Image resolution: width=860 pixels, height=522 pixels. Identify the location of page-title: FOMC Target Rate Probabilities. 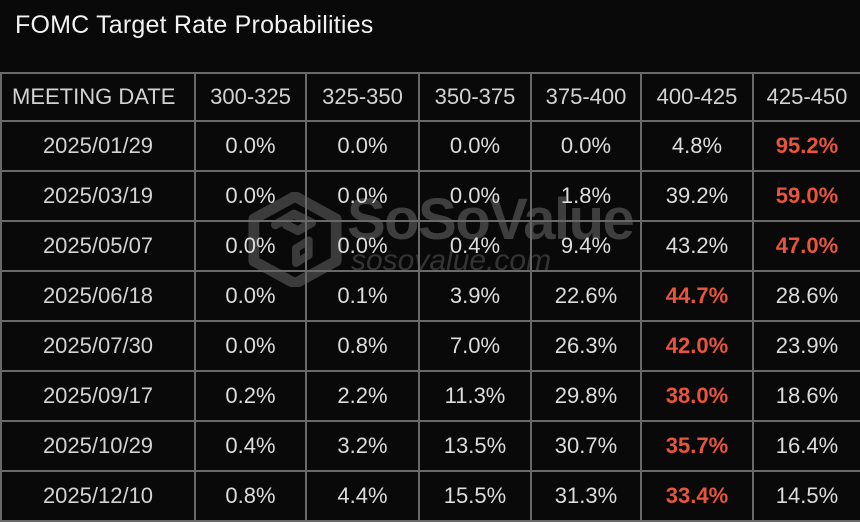
(194, 25).